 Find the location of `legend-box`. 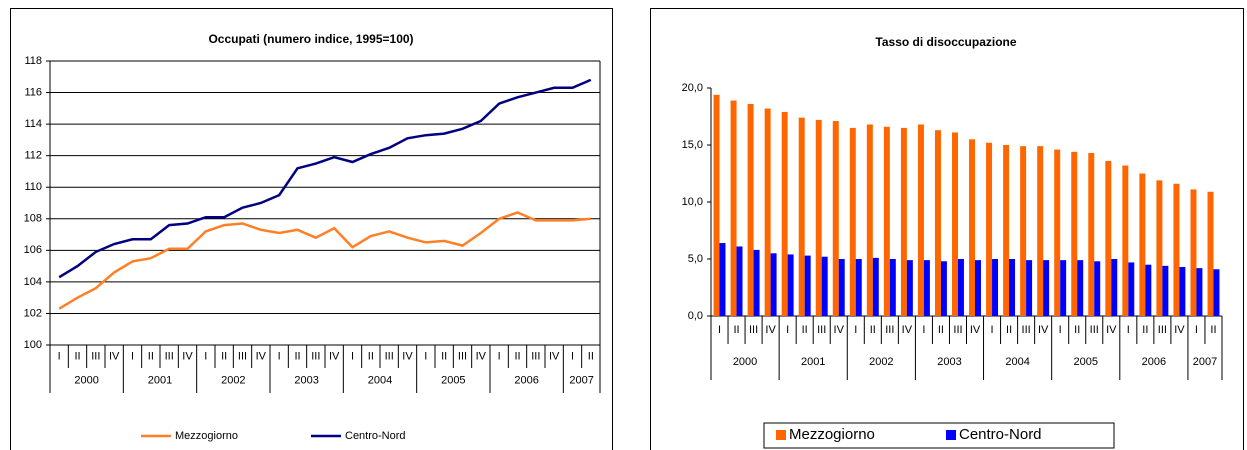

legend-box is located at coordinates (939, 435).